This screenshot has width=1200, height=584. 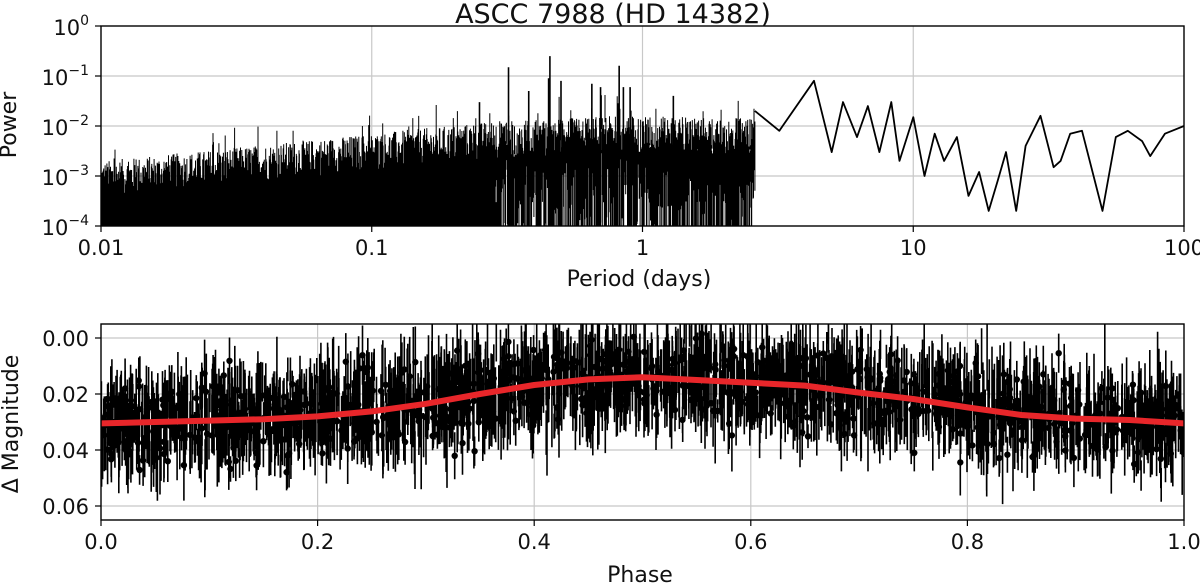 What do you see at coordinates (1183, 542) in the screenshot?
I see `x-tick-label: 1.0` at bounding box center [1183, 542].